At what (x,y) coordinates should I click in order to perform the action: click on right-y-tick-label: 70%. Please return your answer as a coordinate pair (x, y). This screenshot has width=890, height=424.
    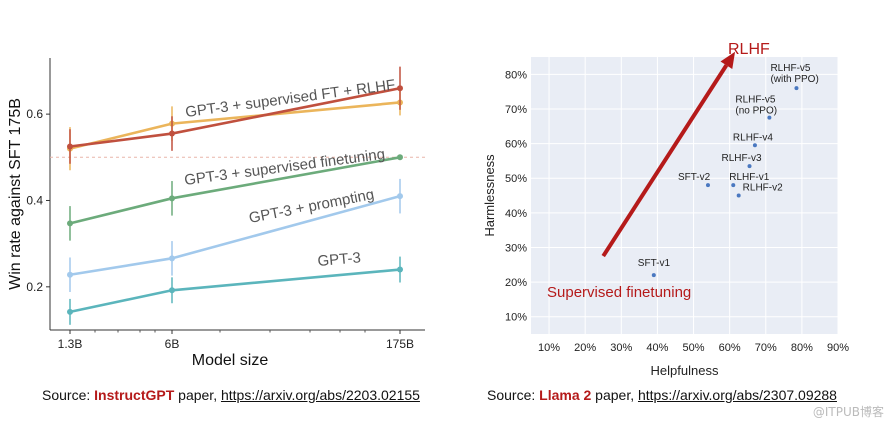
    Looking at the image, I should click on (516, 110).